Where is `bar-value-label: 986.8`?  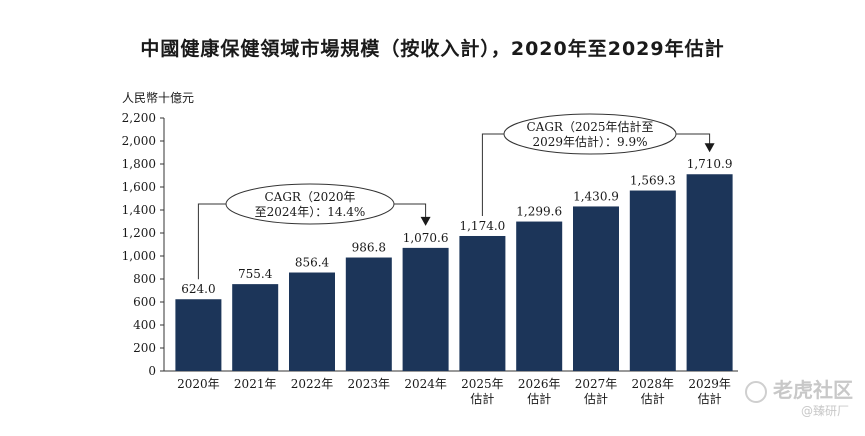 bar-value-label: 986.8 is located at coordinates (369, 248).